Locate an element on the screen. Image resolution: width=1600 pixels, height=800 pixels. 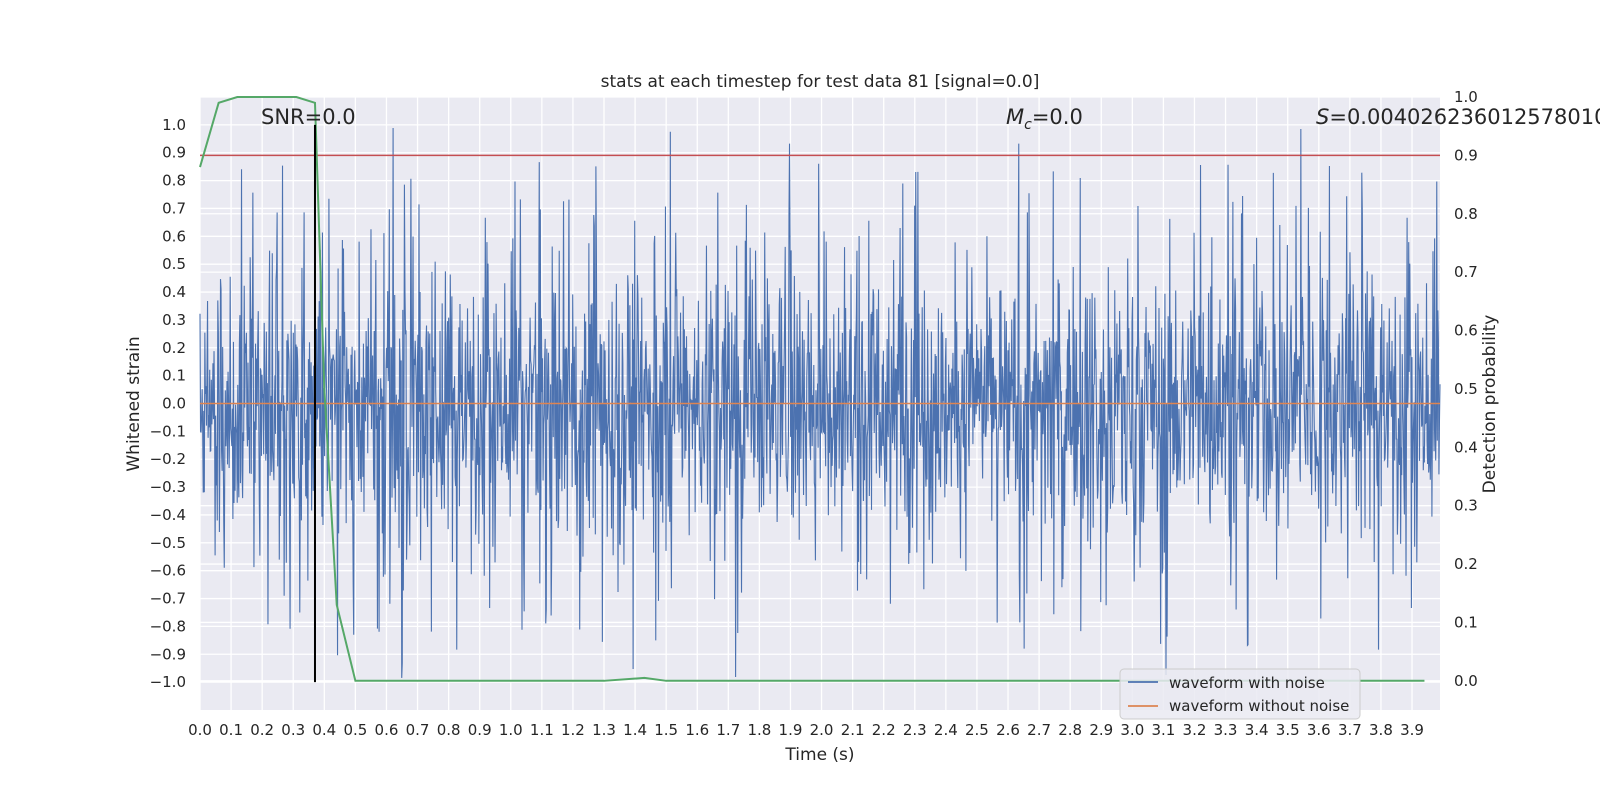
y-tick-label: 0.7 is located at coordinates (174, 208).